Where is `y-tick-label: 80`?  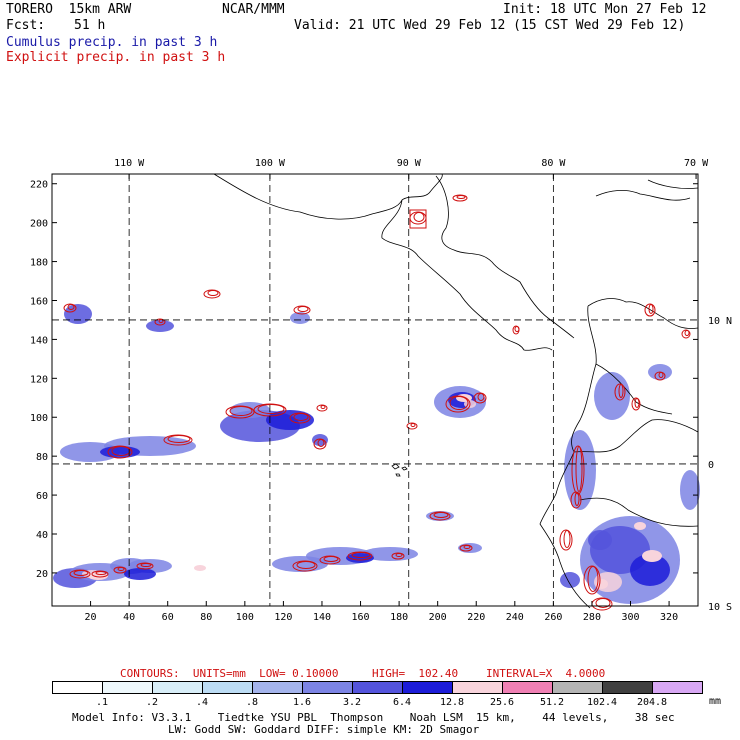
y-tick-label: 80 is located at coordinates (42, 457).